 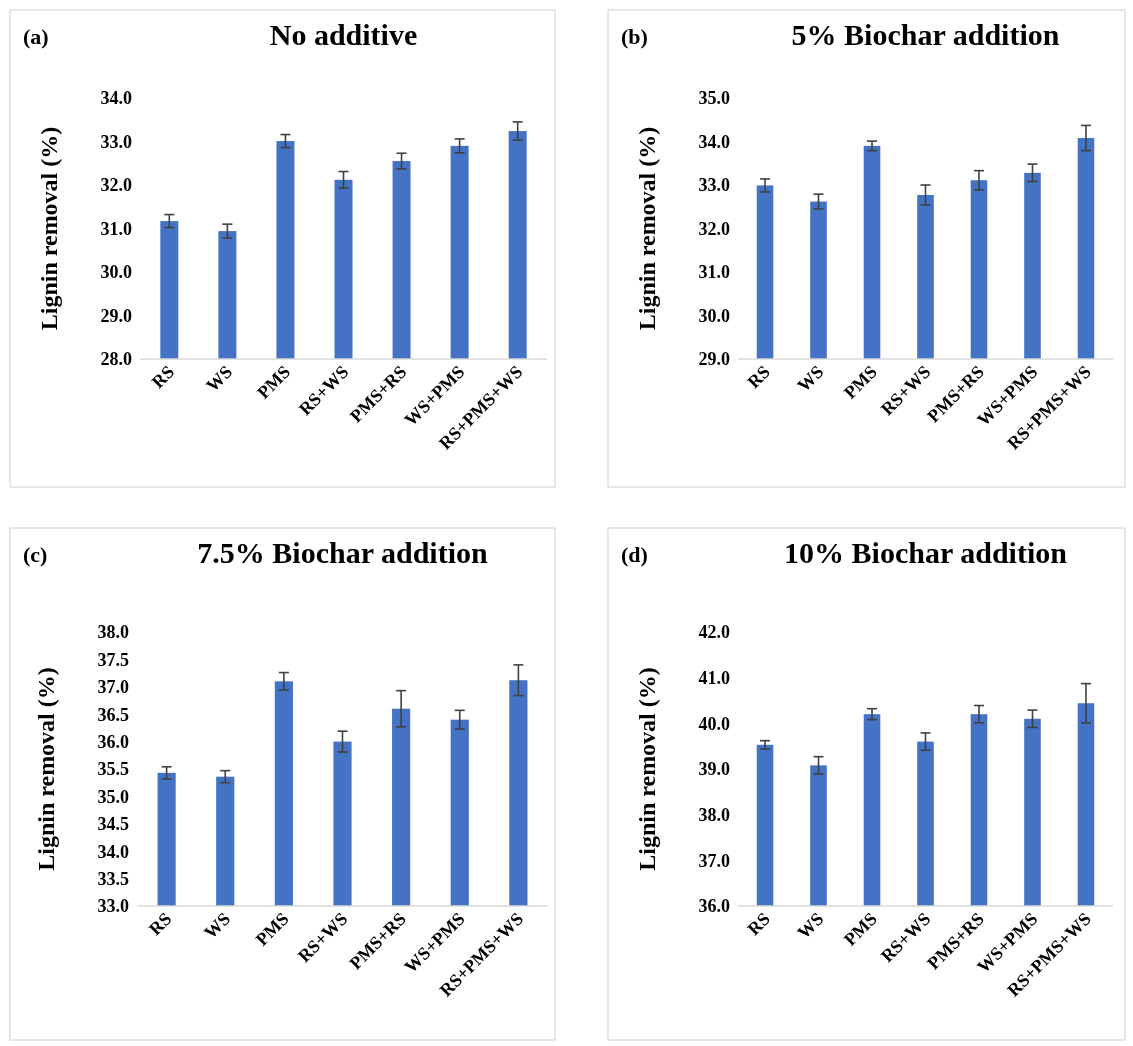 I want to click on text: (a), so click(x=36, y=36).